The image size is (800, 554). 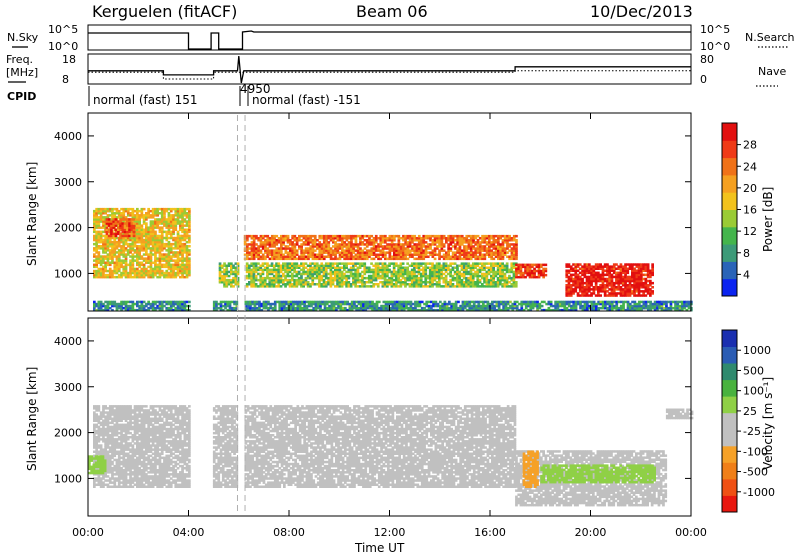 I want to click on nsearch-tick-bottom: 10^0, so click(x=715, y=46).